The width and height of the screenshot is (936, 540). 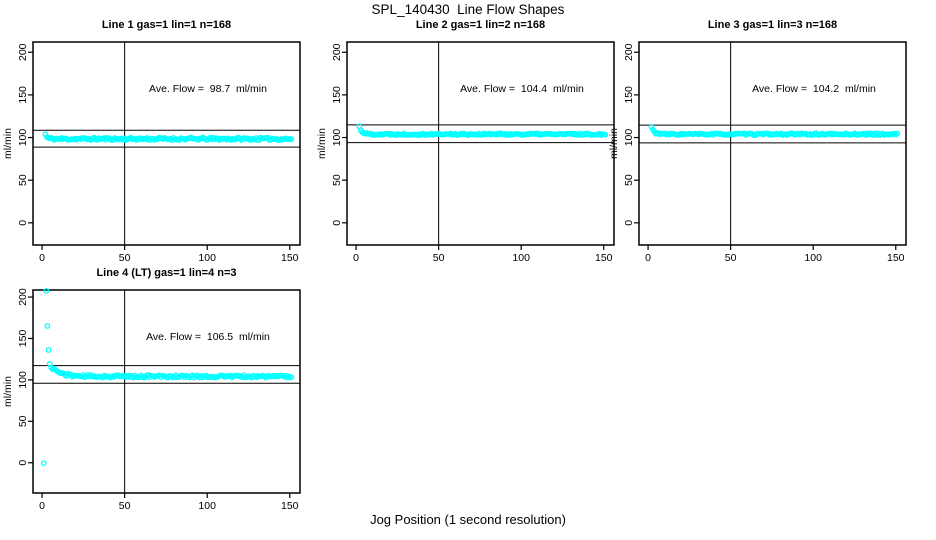 I want to click on plot-area-line-4: 0 50 100 150 200 ml/min 0 50 100 150, so click(x=151, y=399).